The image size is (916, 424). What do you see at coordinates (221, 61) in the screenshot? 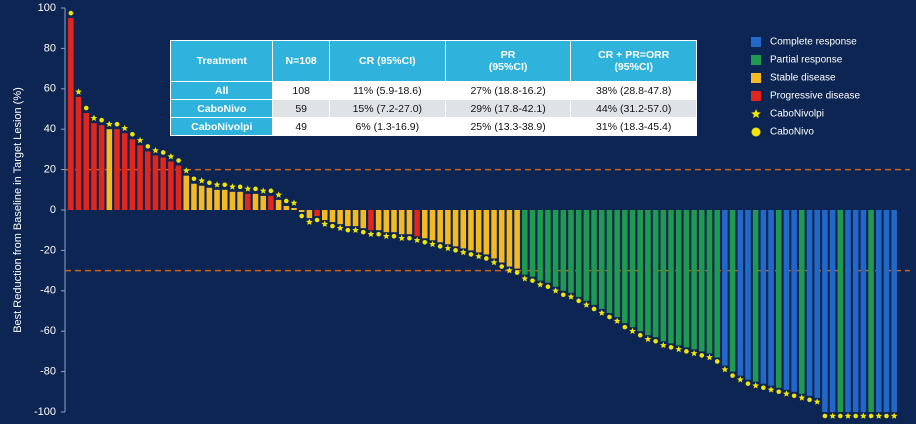
I see `header-cell: Treatment` at bounding box center [221, 61].